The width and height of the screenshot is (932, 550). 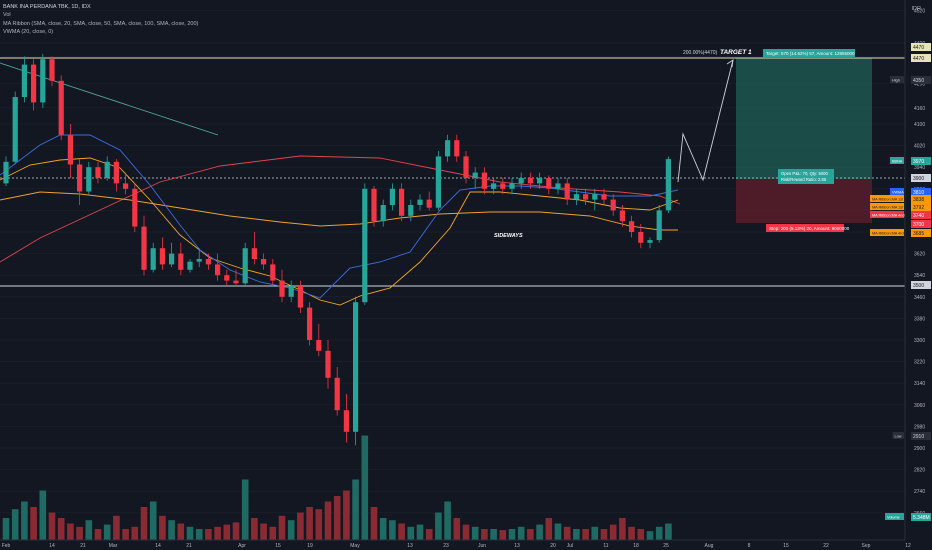 What do you see at coordinates (109, 99) in the screenshot?
I see `trend-line` at bounding box center [109, 99].